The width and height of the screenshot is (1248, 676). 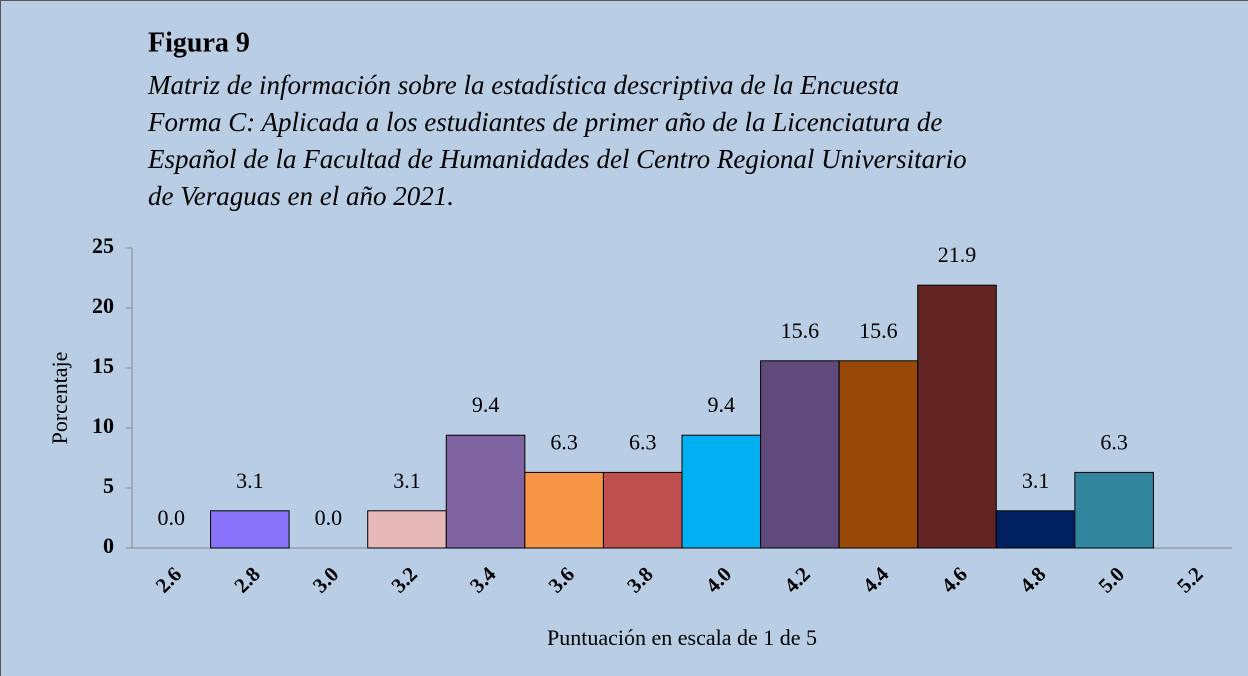 I want to click on y-tick-label: 20, so click(x=103, y=305).